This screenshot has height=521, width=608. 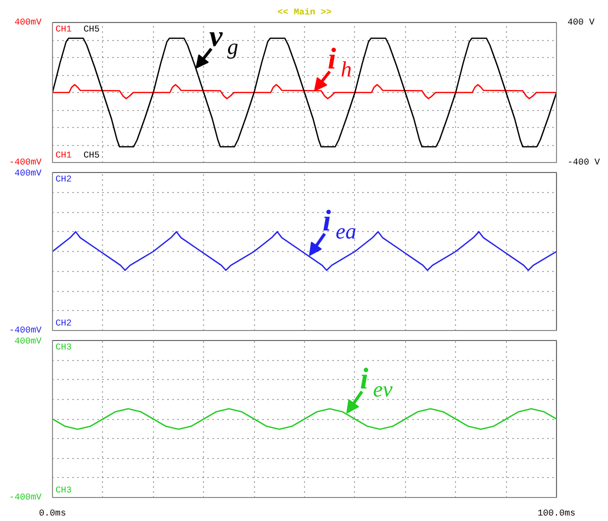 What do you see at coordinates (584, 163) in the screenshot?
I see `y2-tick-label: -400 V` at bounding box center [584, 163].